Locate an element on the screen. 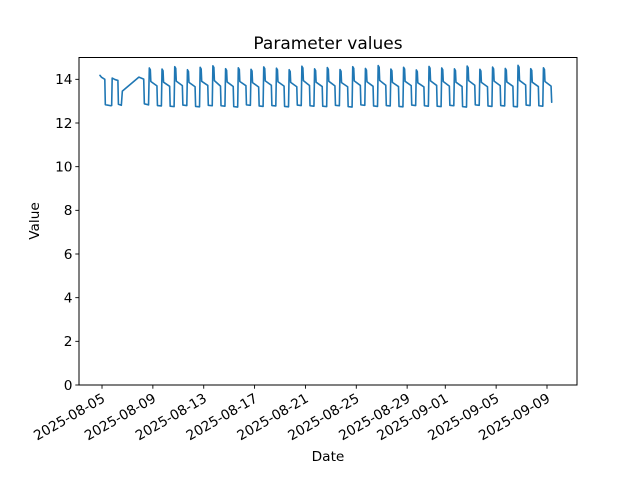 The height and width of the screenshot is (484, 640). data-line-parameter-values is located at coordinates (326, 86).